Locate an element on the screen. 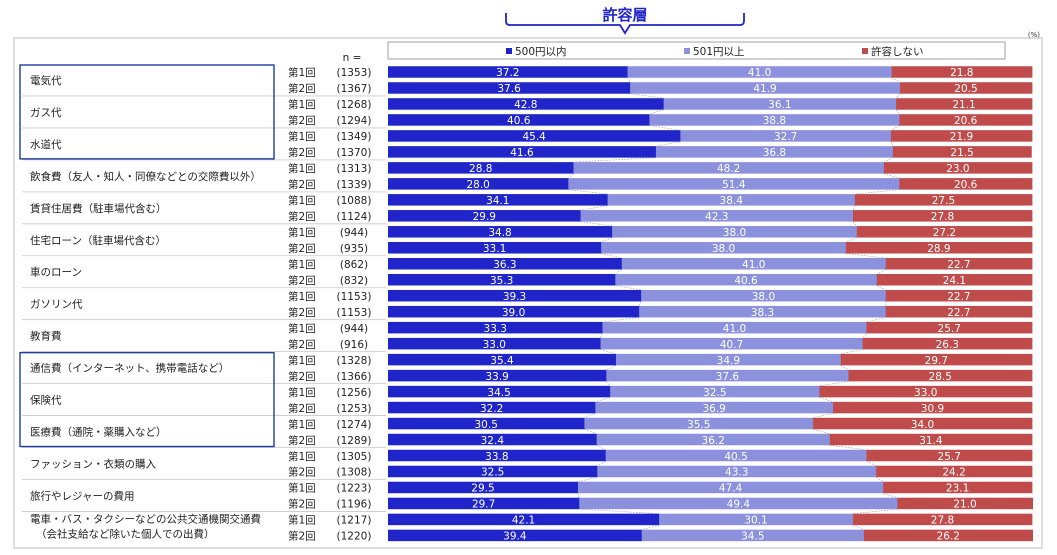 The image size is (1057, 555). n-value: (1088) is located at coordinates (354, 201).